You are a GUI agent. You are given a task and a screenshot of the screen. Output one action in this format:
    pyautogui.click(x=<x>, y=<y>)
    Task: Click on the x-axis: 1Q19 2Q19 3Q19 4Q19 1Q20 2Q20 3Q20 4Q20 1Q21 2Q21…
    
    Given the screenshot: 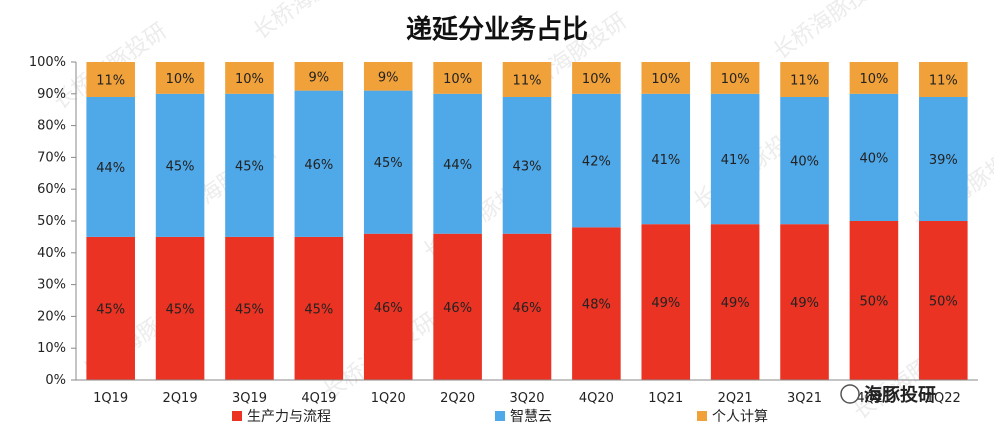 What is the action you would take?
    pyautogui.click(x=527, y=393)
    